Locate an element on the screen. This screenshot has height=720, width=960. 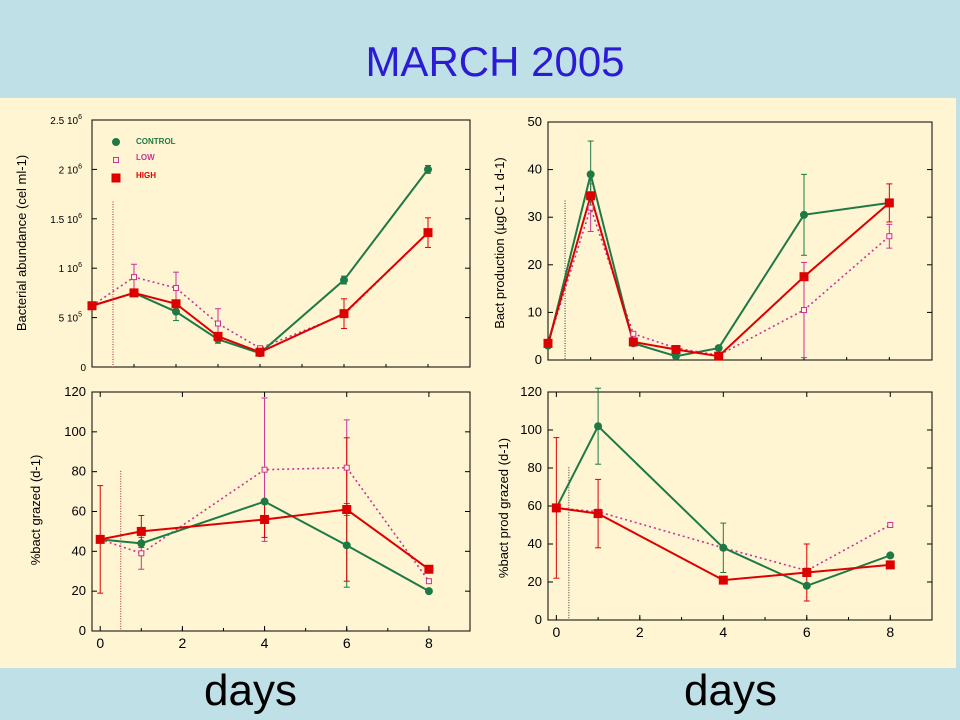
y-axis-label: %bact grazed (d-1) is located at coordinates (35, 510).